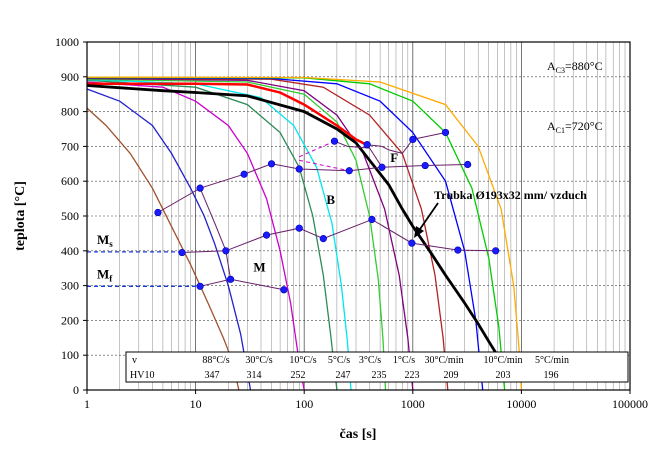 The image size is (668, 451). Describe the element at coordinates (404, 360) in the screenshot. I see `table-rate: 1°C/s` at that location.